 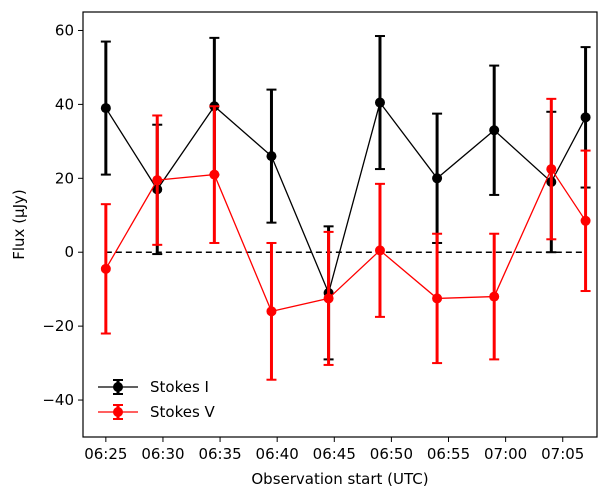 What do you see at coordinates (118, 387) in the screenshot?
I see `legend-marker-stokes-i` at bounding box center [118, 387].